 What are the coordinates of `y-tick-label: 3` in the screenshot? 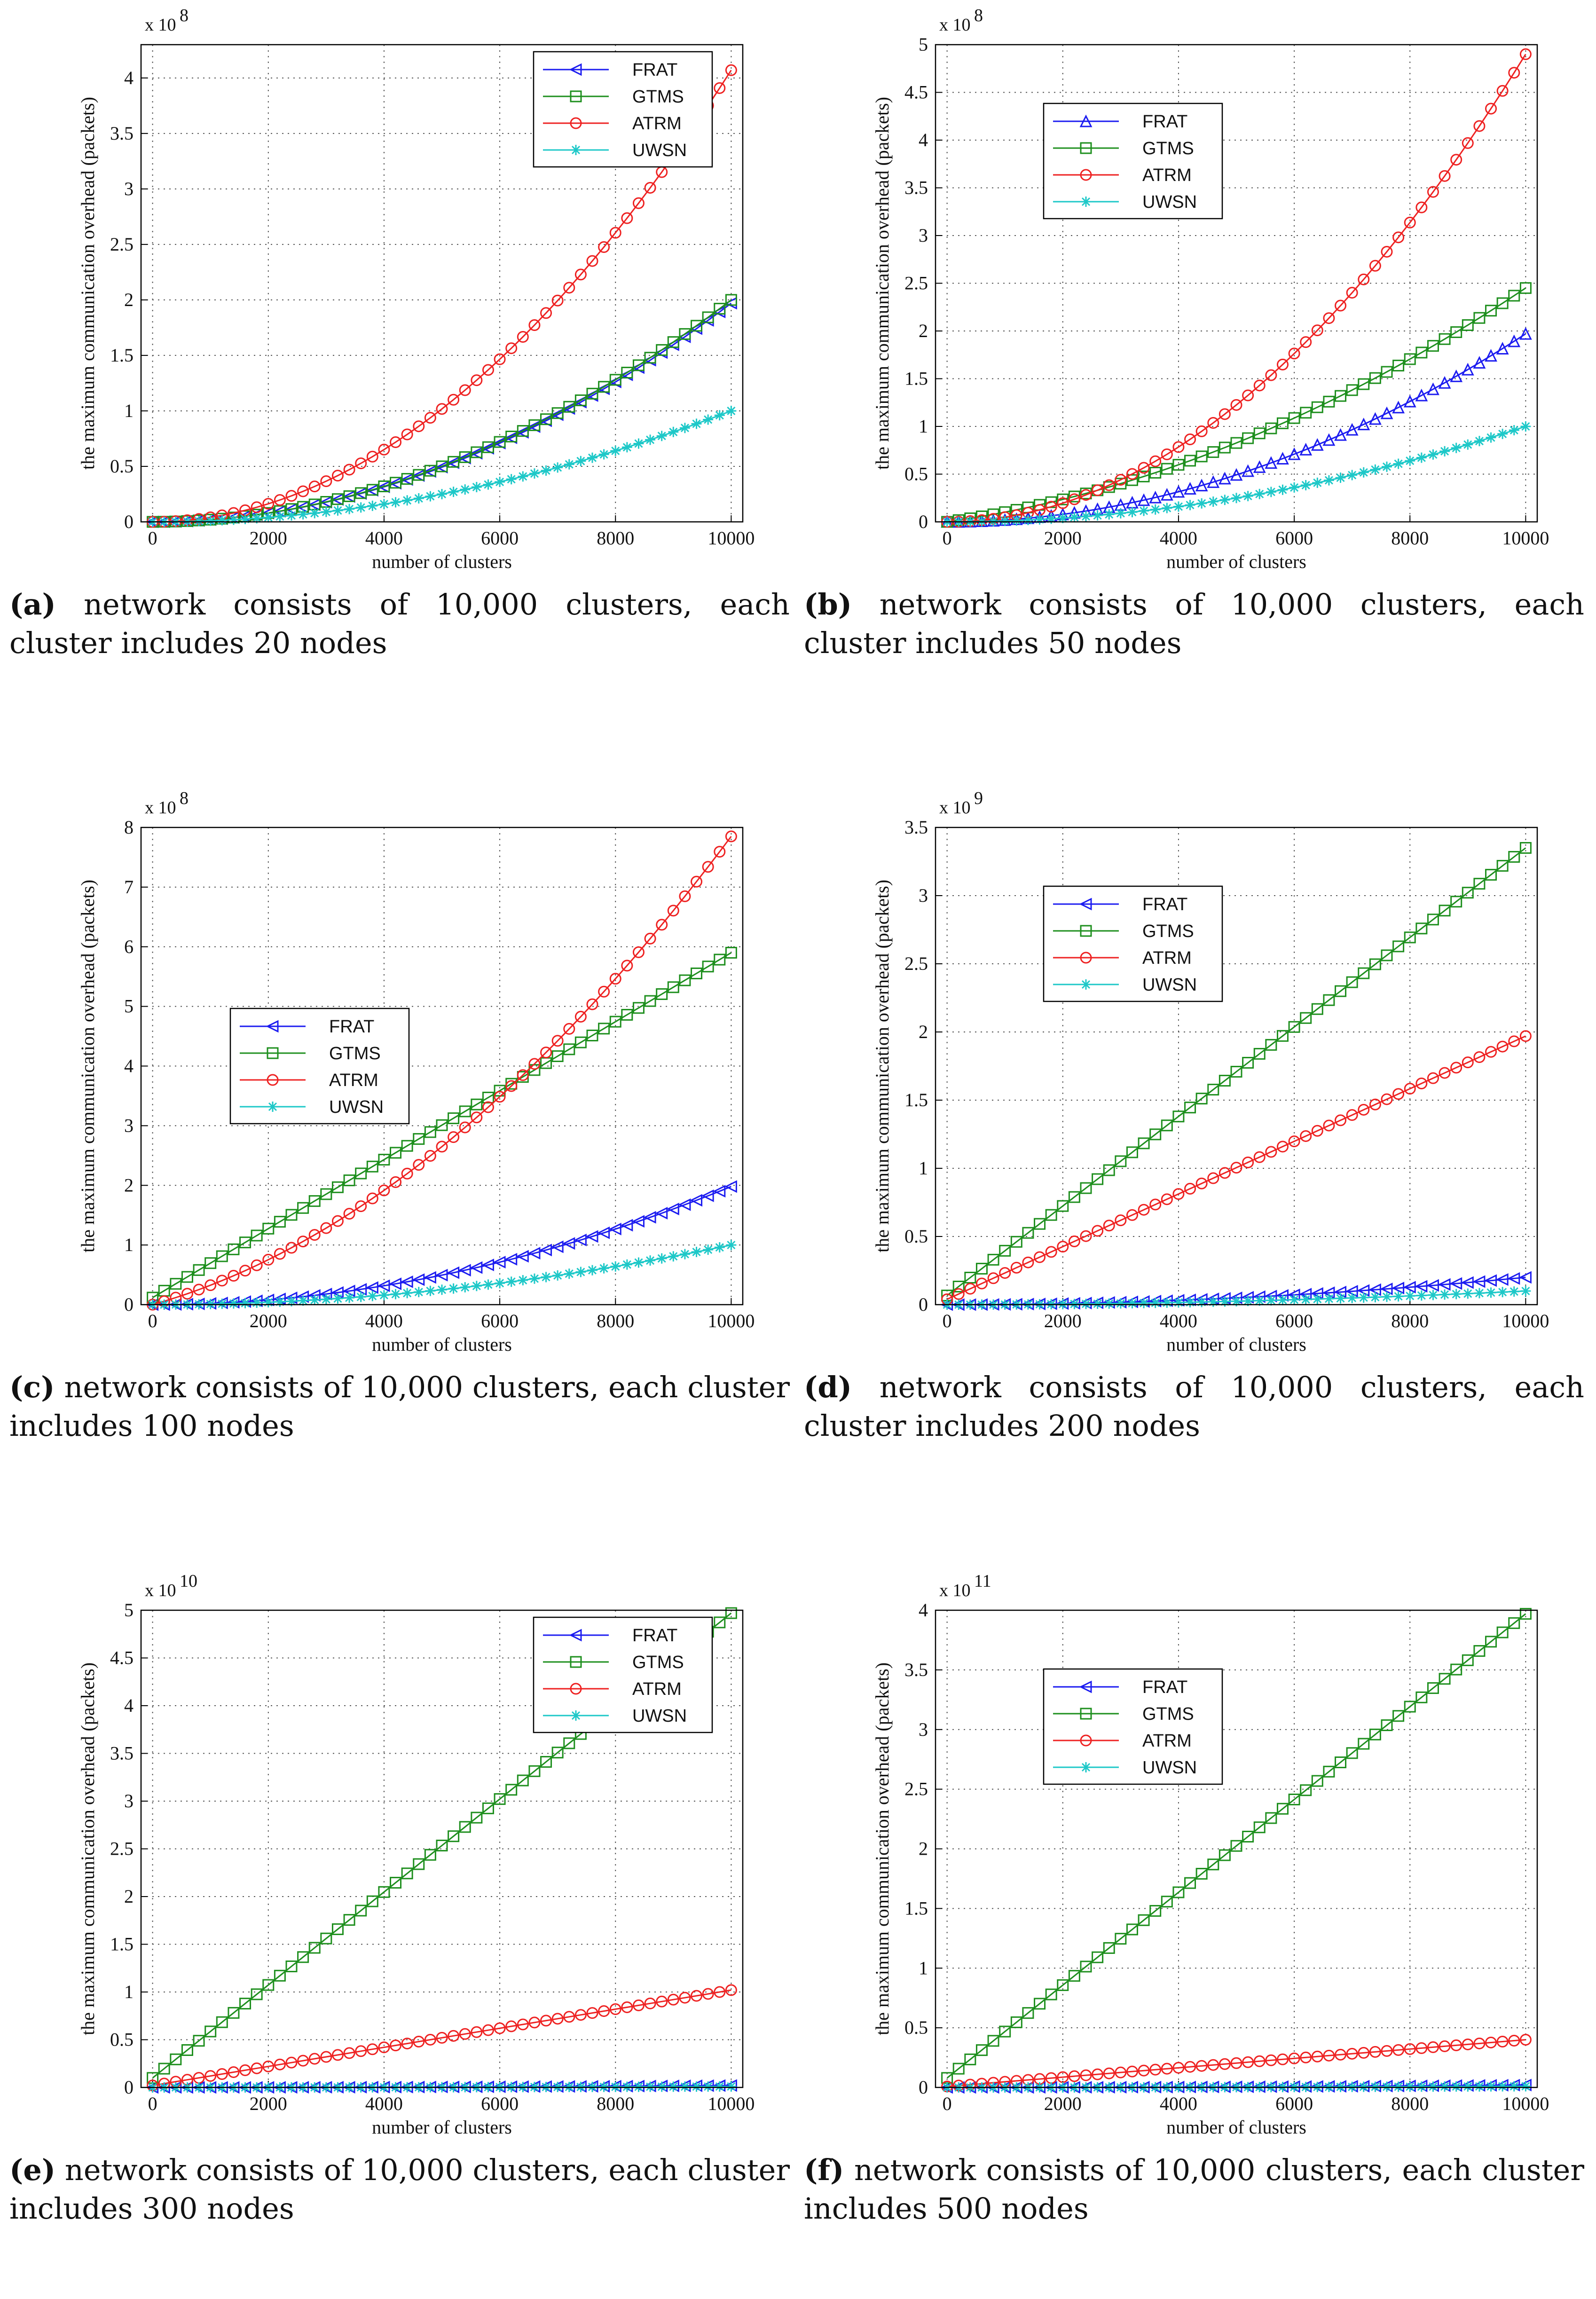 It's located at (129, 188).